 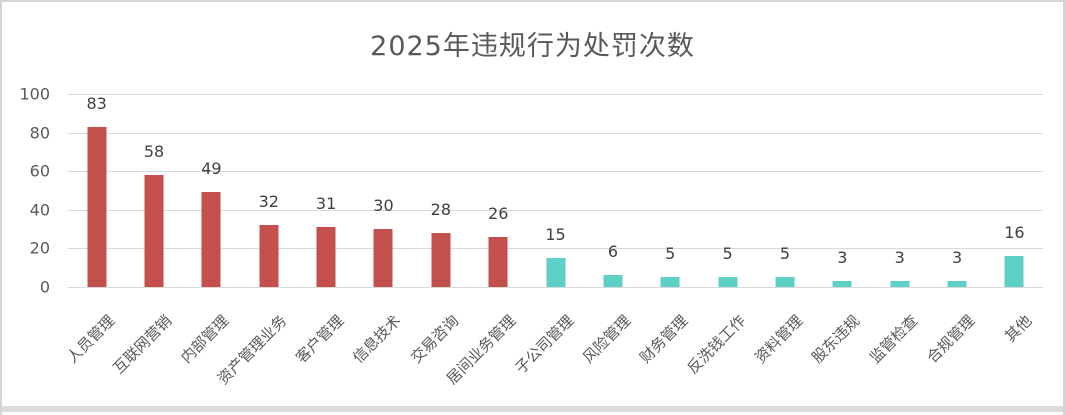 I want to click on bar-slot: 49 内部管理, so click(x=209, y=230).